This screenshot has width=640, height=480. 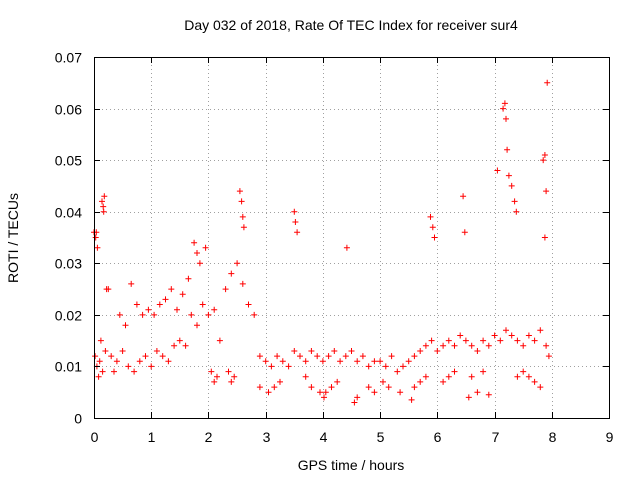 I want to click on x-tick-label: 4, so click(x=324, y=437).